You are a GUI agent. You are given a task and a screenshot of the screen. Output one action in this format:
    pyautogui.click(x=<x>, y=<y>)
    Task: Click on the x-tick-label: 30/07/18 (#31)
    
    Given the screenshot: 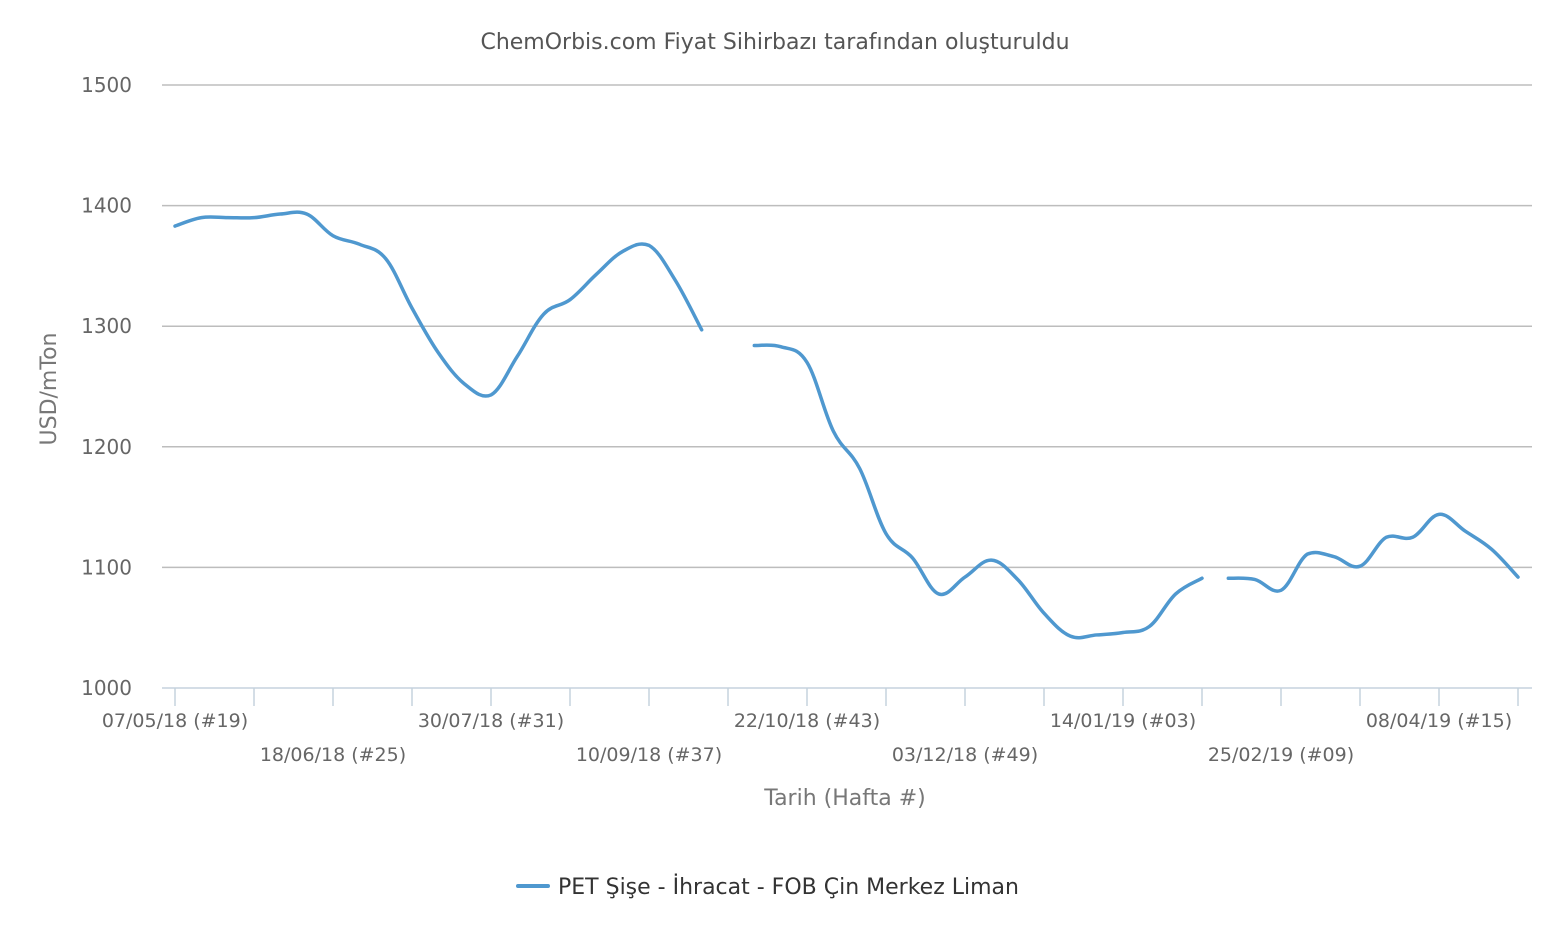 What is the action you would take?
    pyautogui.click(x=491, y=721)
    